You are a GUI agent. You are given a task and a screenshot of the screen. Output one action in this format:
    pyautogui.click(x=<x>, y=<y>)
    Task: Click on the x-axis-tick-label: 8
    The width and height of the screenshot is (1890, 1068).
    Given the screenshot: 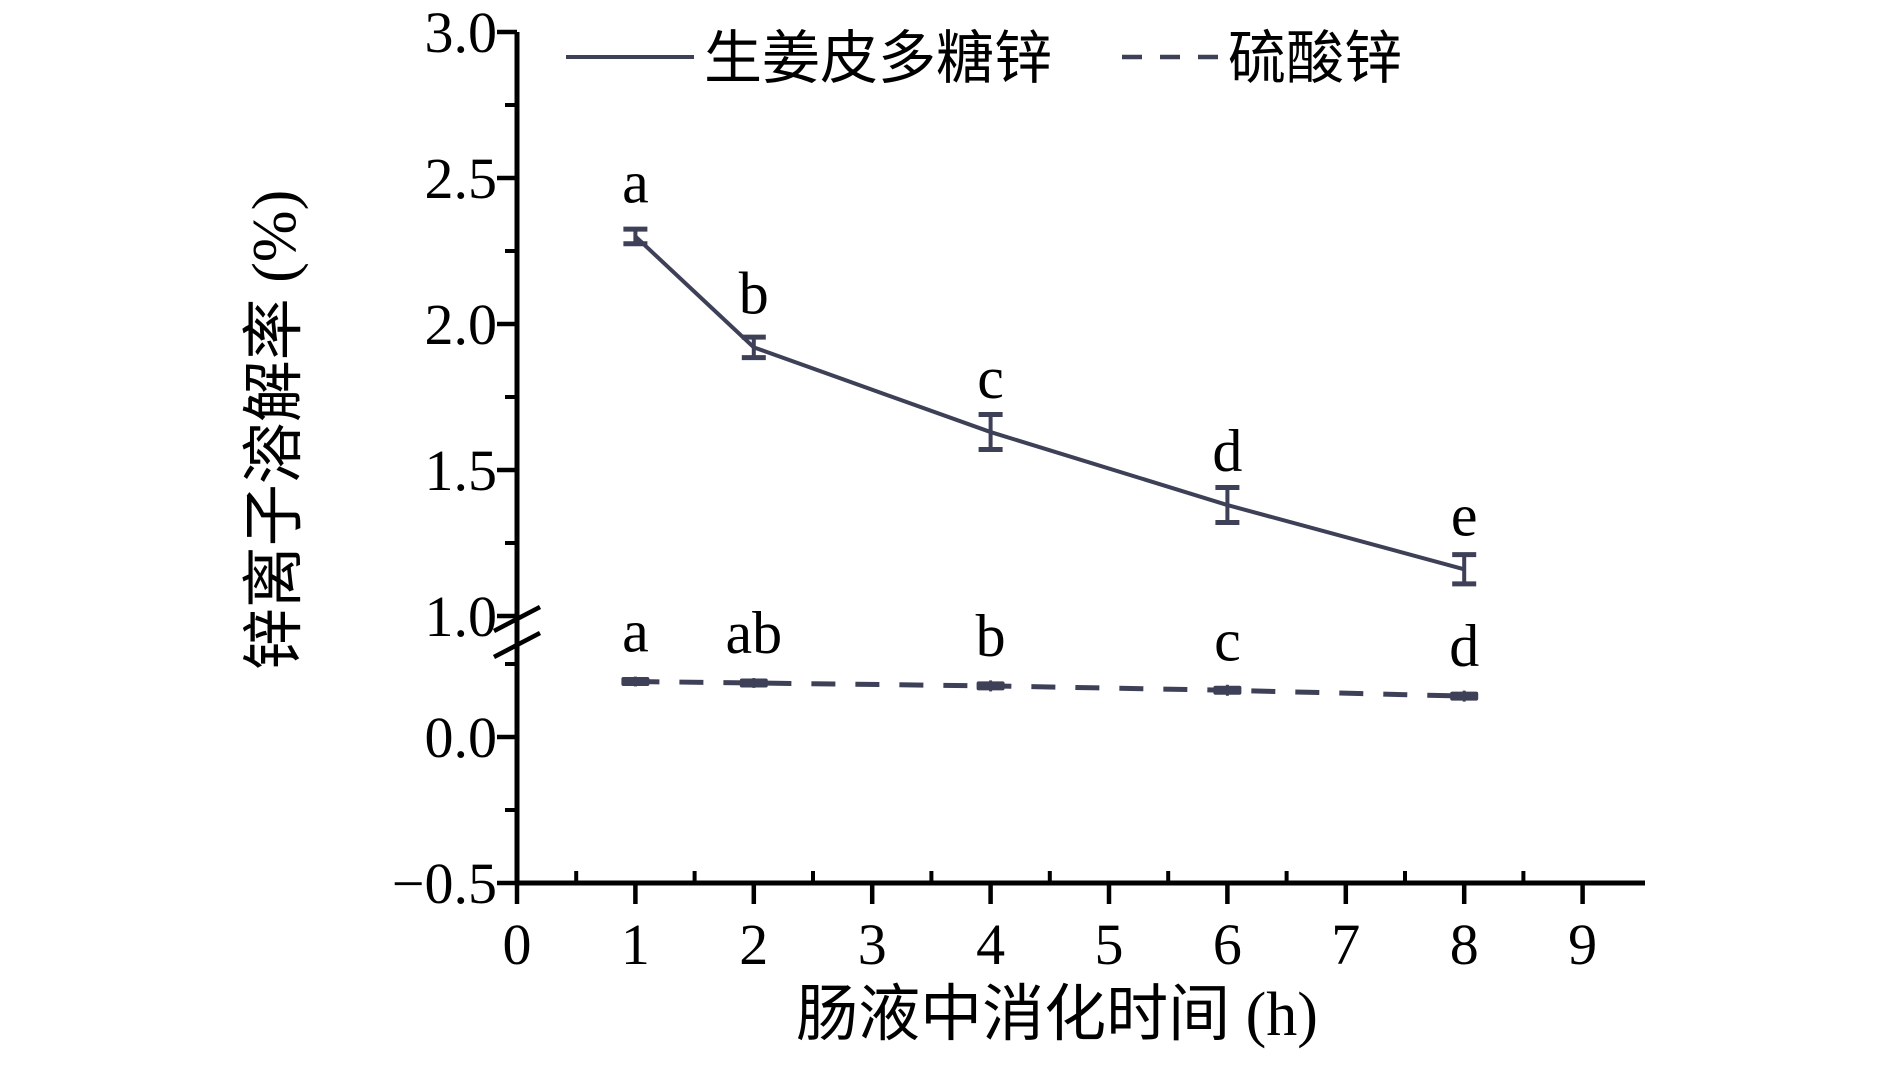 What is the action you would take?
    pyautogui.click(x=1464, y=944)
    